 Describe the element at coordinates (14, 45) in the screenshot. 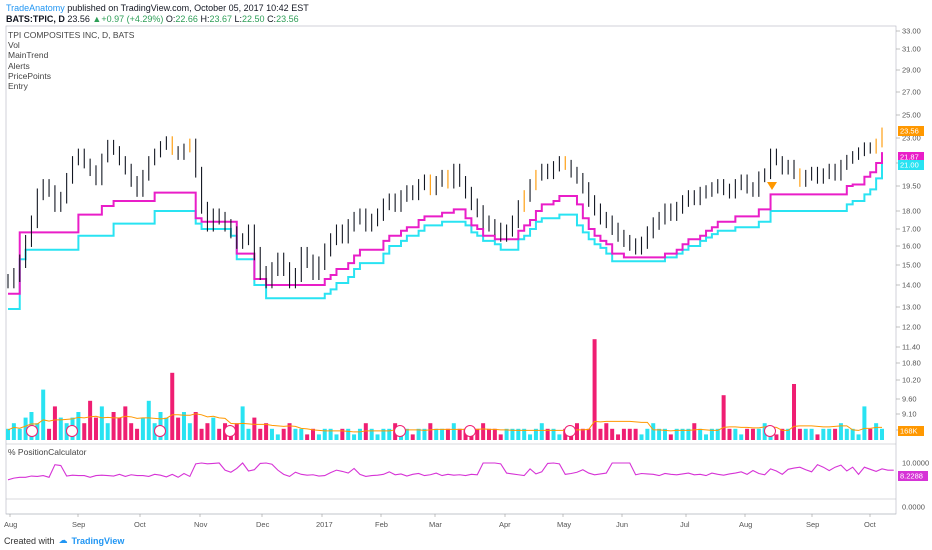

I see `legend-vol: Vol` at that location.